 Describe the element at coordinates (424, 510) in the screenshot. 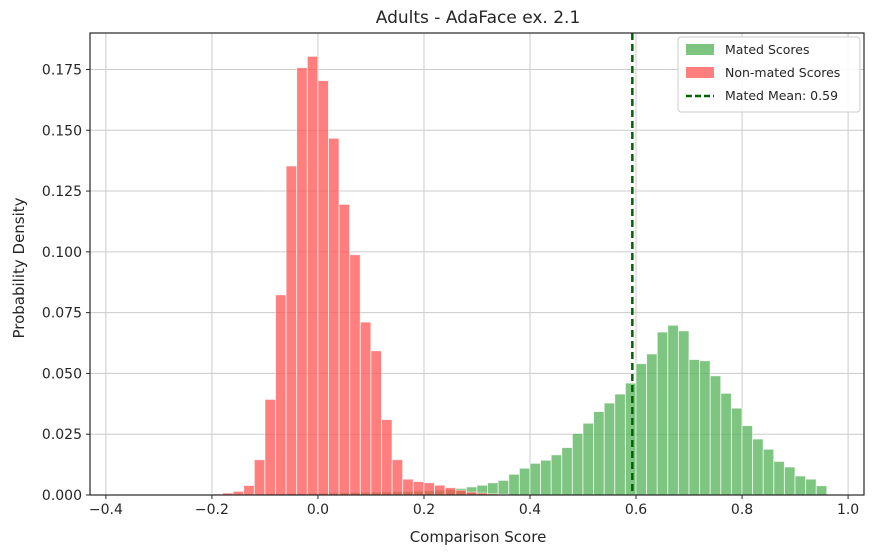

I see `x-tick-label-3: 0.2` at that location.